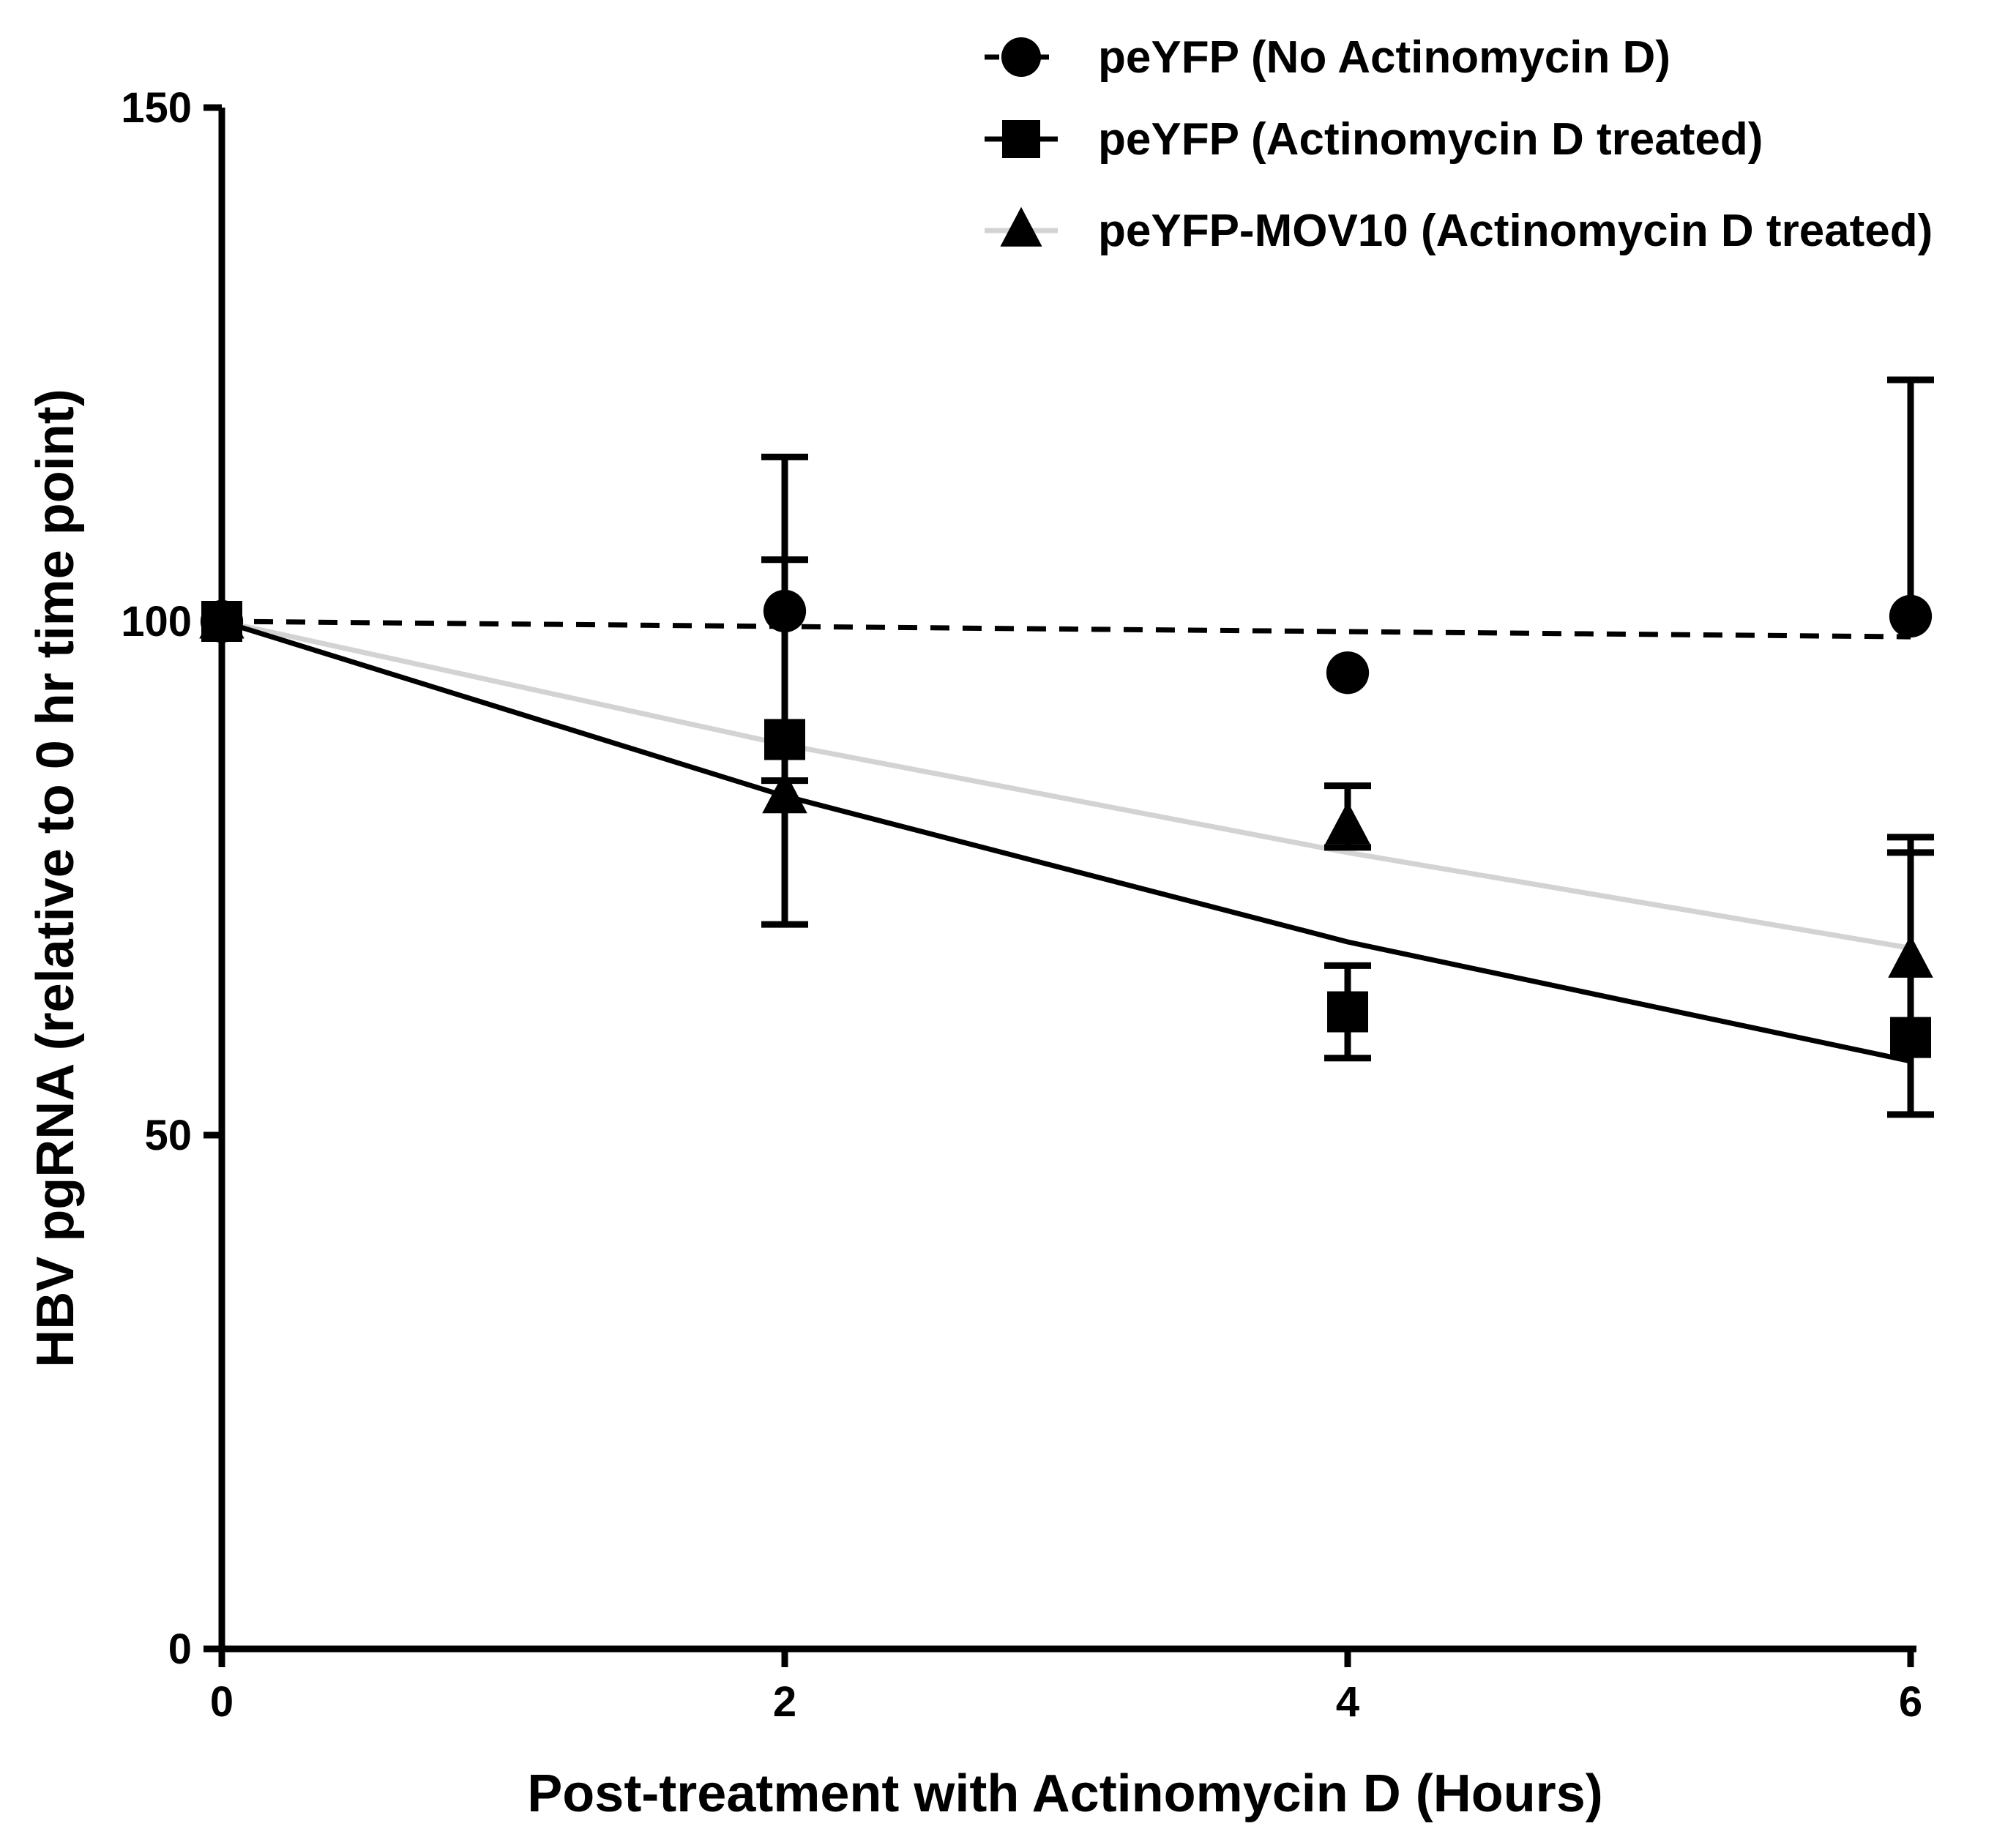  I want to click on legend-label-2: peYFP (Actinomycin D treated), so click(1430, 139).